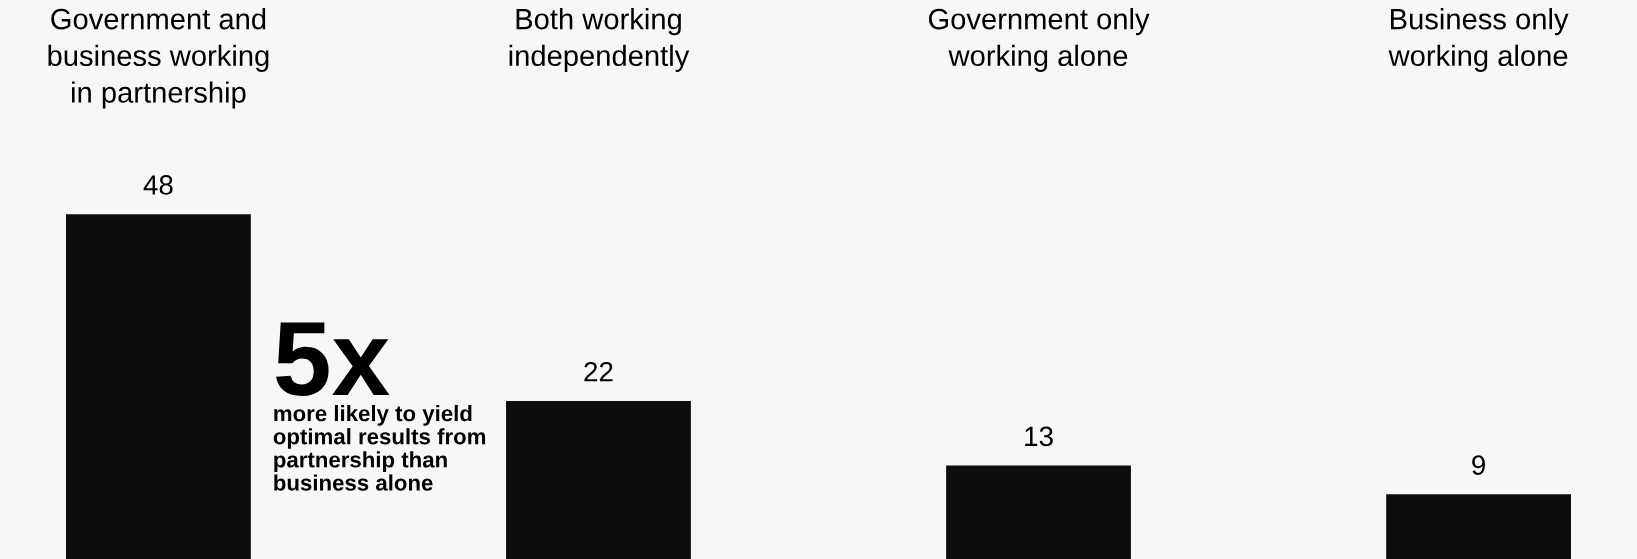 This screenshot has height=559, width=1637. What do you see at coordinates (599, 40) in the screenshot?
I see `x-tick-label: Both working independently` at bounding box center [599, 40].